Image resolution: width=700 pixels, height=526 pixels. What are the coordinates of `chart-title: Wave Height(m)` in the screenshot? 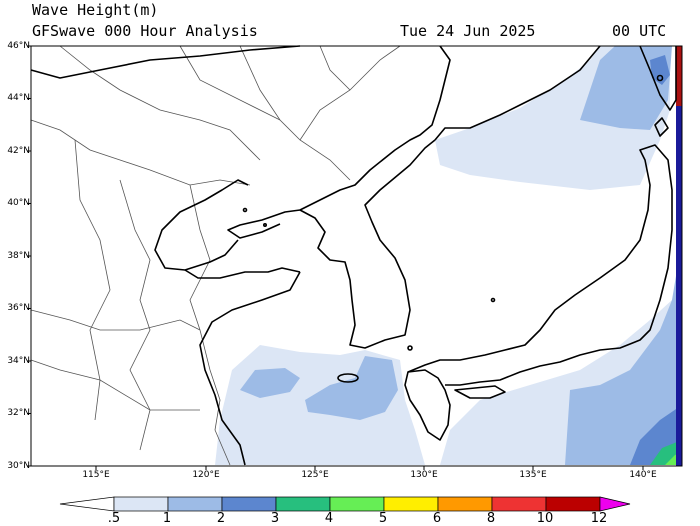 It's located at (95, 10).